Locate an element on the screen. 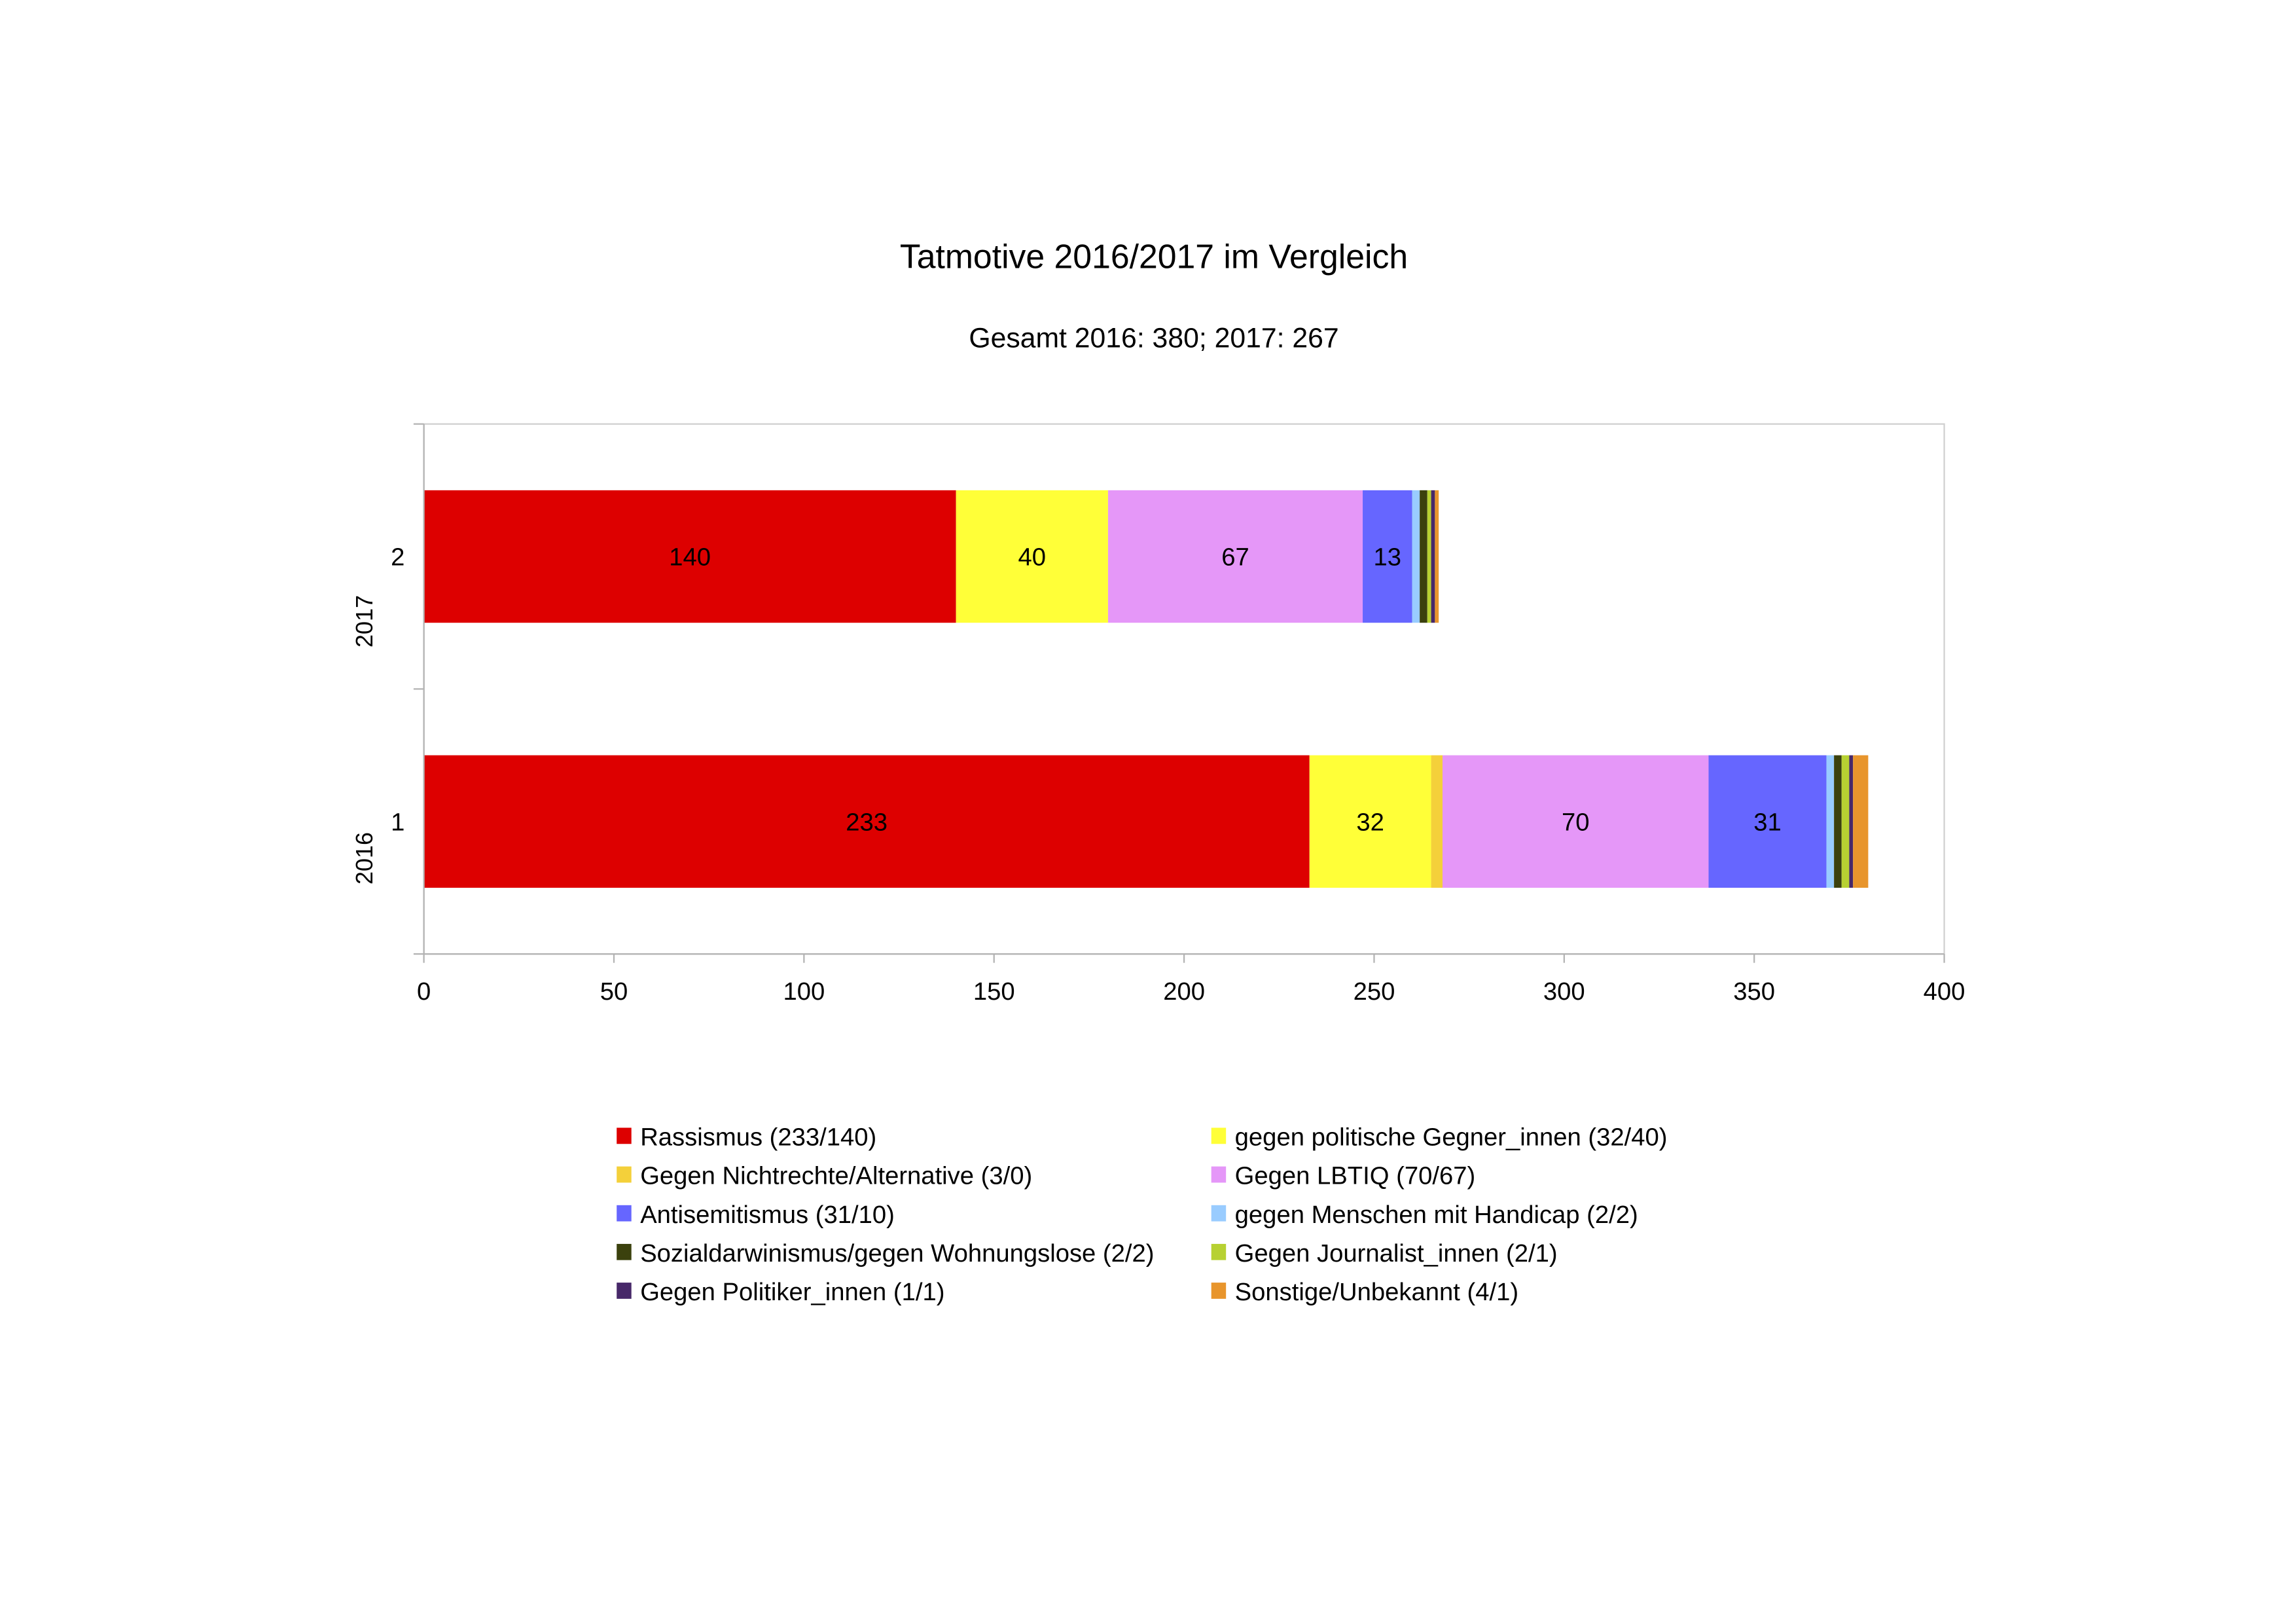  data-label: 32 is located at coordinates (1370, 822).